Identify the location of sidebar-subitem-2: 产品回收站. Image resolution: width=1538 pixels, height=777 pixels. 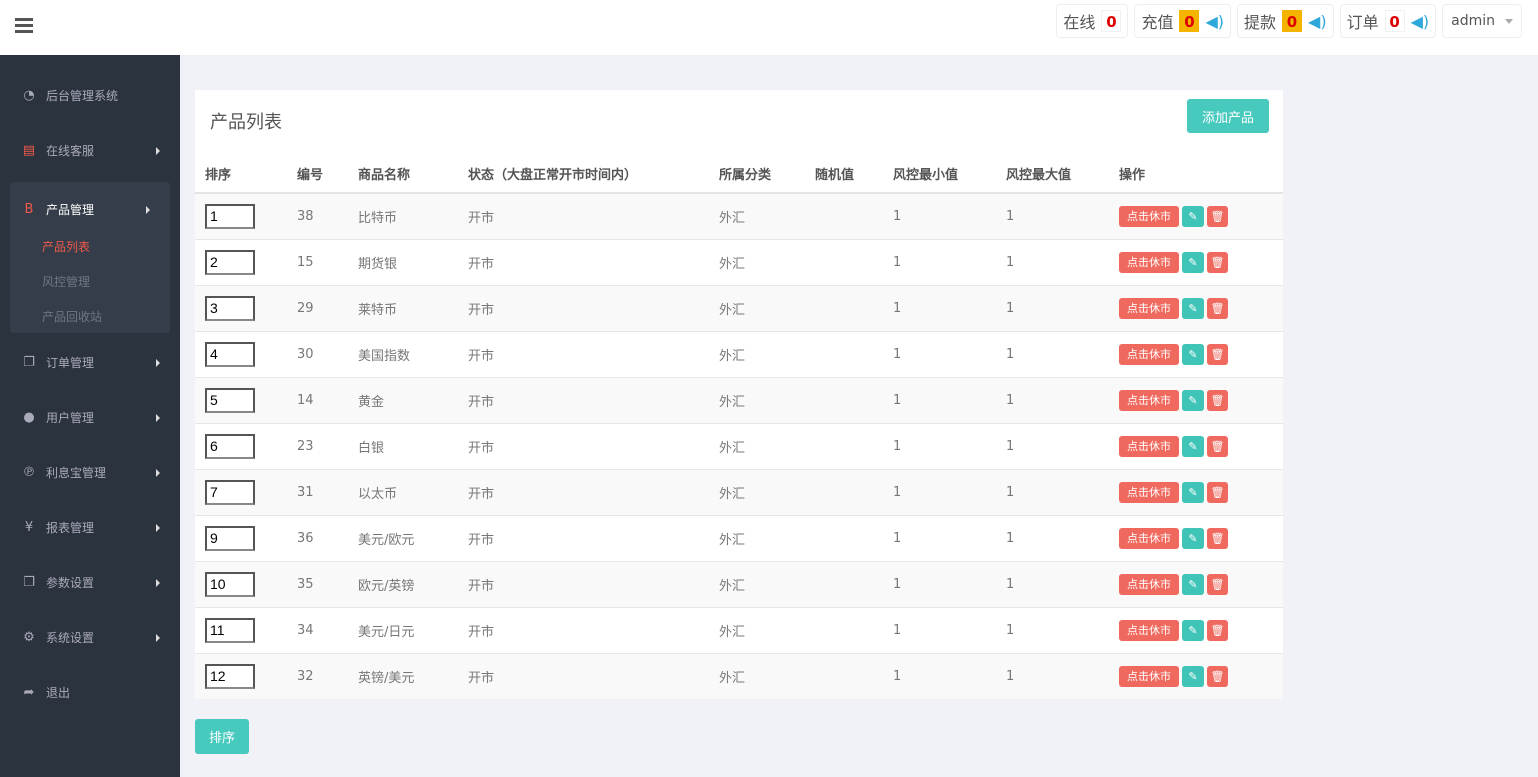
(72, 317).